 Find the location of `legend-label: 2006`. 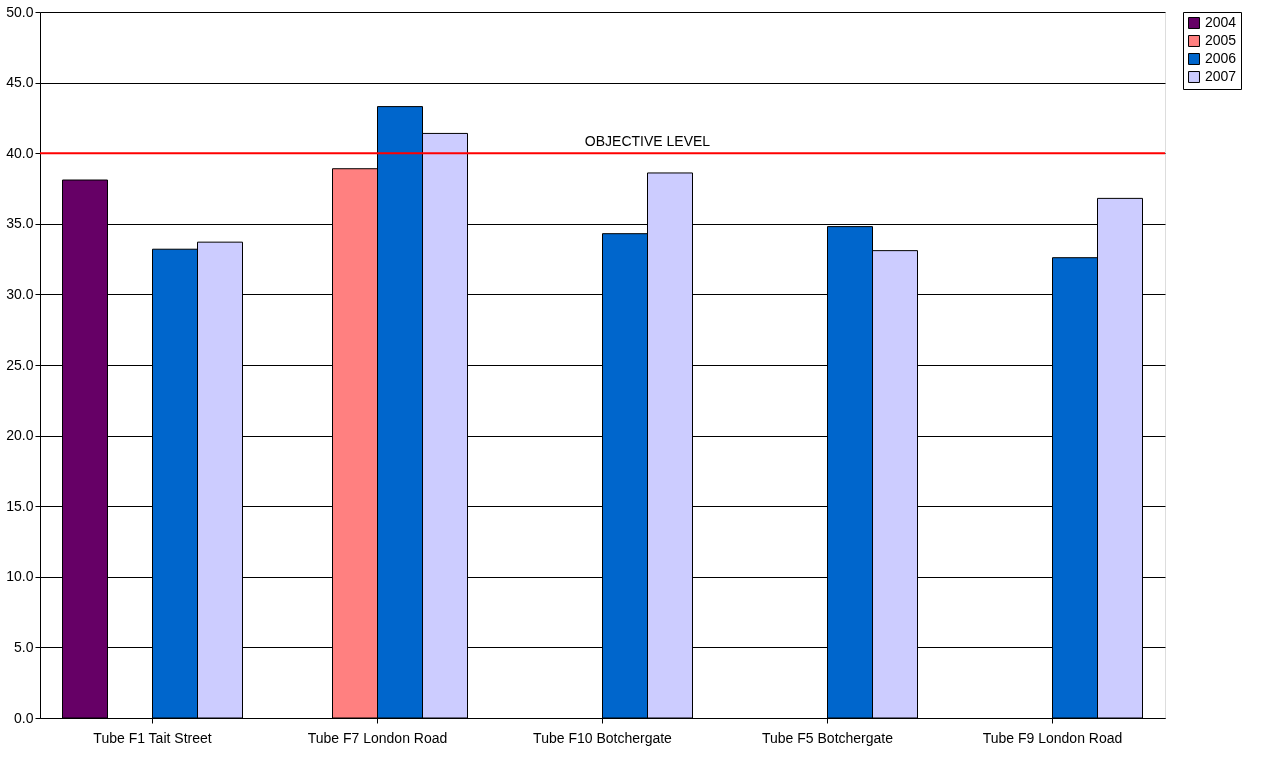

legend-label: 2006 is located at coordinates (1221, 58).